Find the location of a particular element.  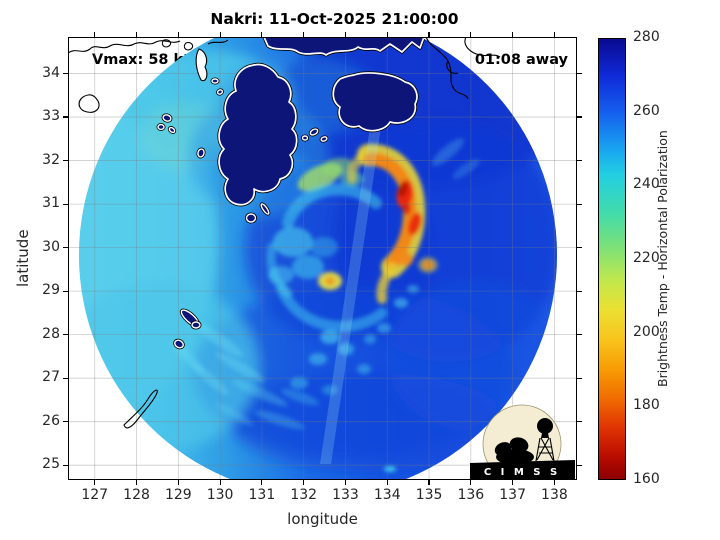

x-tick-label: 128 is located at coordinates (136, 495).